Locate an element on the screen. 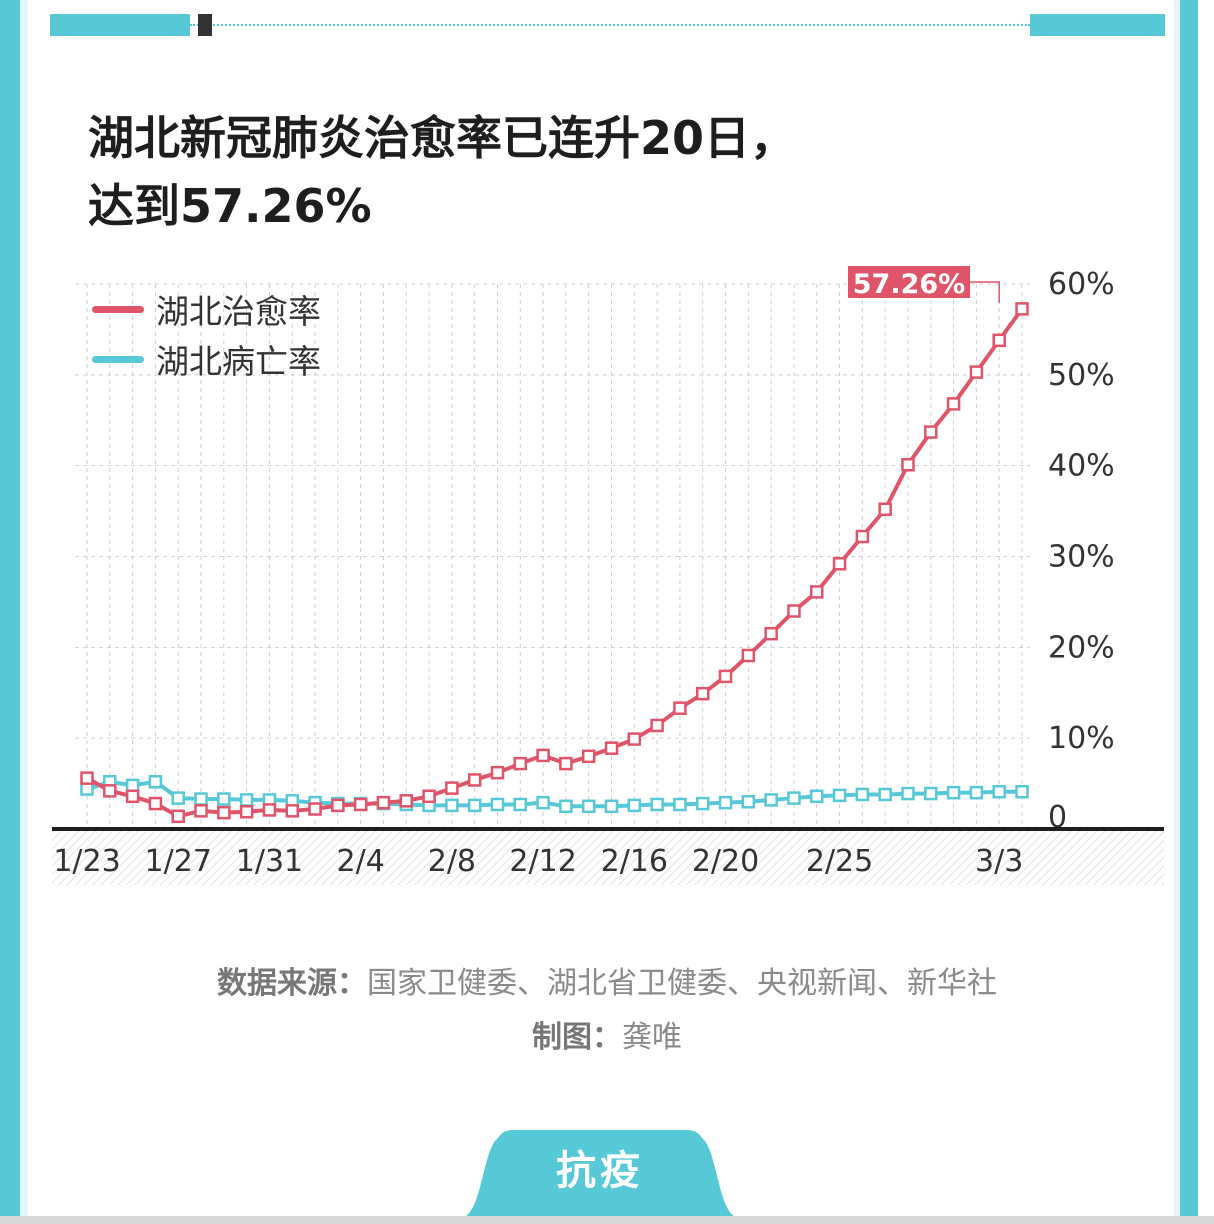 Image resolution: width=1214 pixels, height=1224 pixels. top-marker is located at coordinates (205, 25).